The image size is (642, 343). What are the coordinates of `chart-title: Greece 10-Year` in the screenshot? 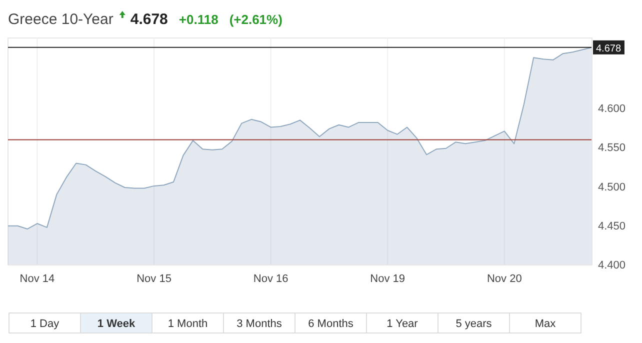 It's located at (61, 19).